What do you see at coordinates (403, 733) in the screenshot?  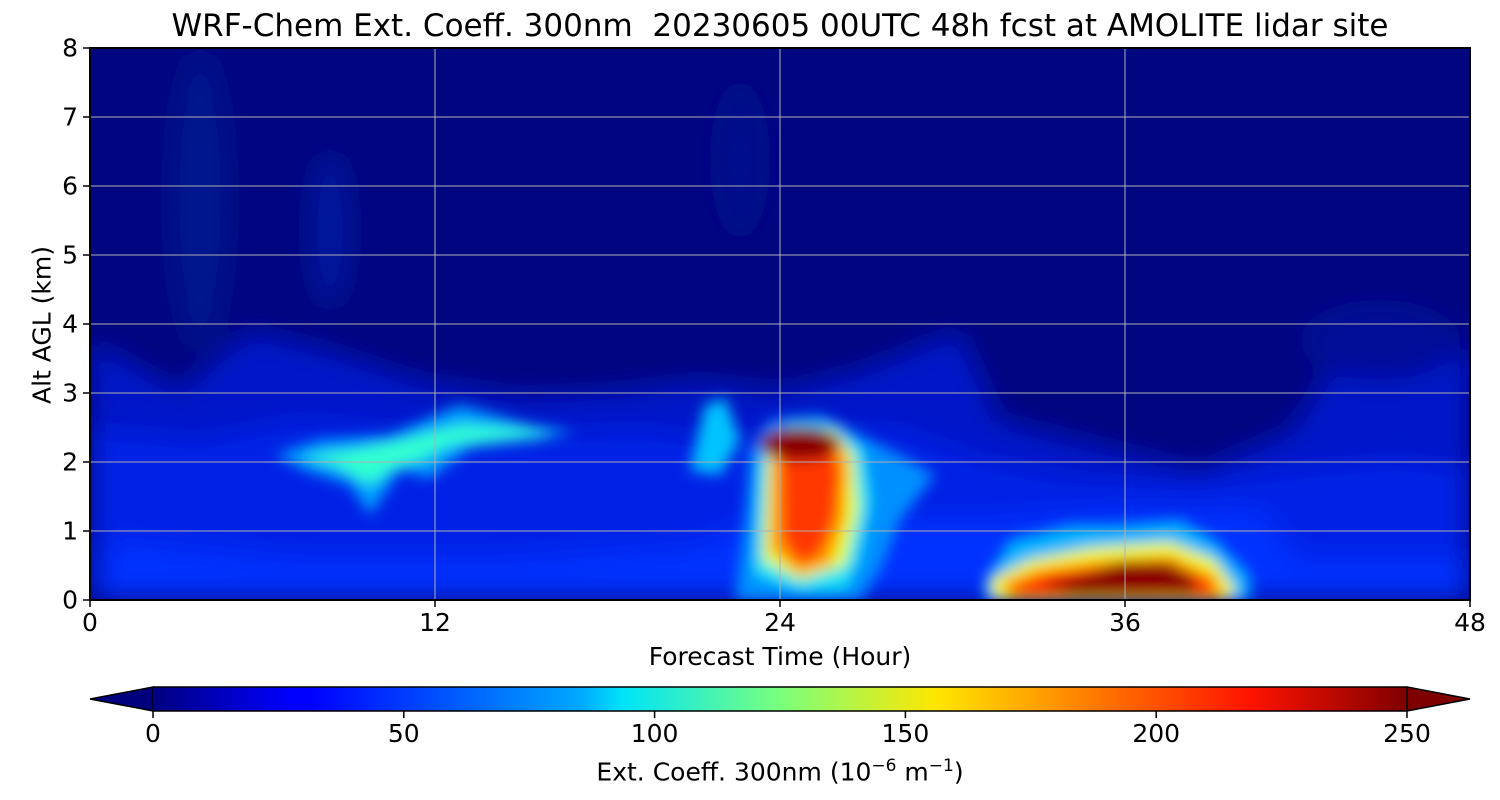 I see `colorbar-tick-label: 50` at bounding box center [403, 733].